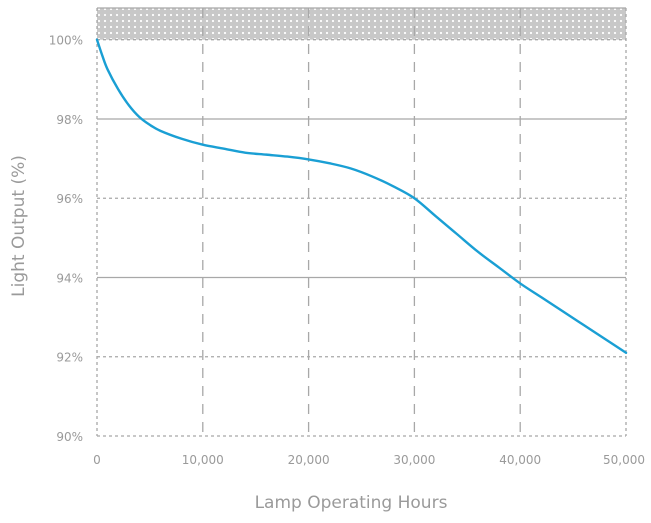 The image size is (651, 523). I want to click on x-tick-label-2: 20,000, so click(309, 460).